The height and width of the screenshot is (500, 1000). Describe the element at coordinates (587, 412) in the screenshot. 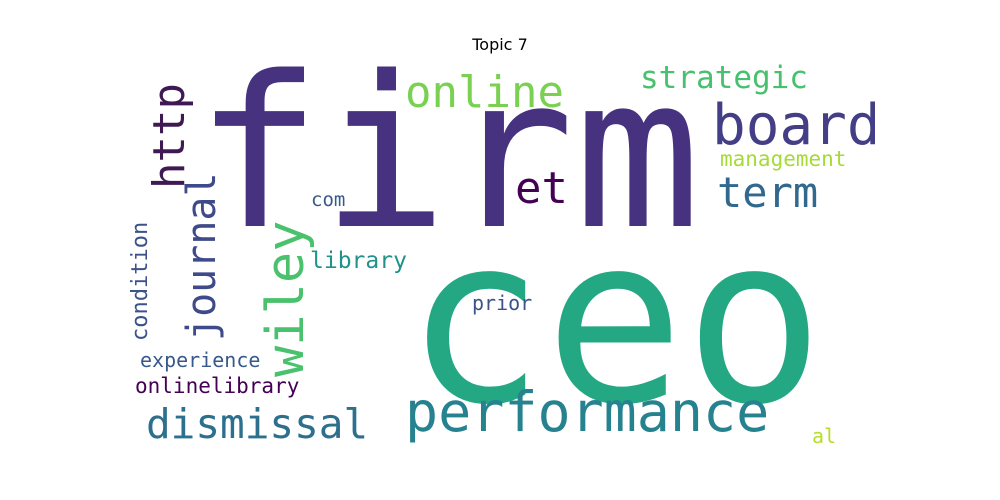

I see `word-performance: performance` at that location.